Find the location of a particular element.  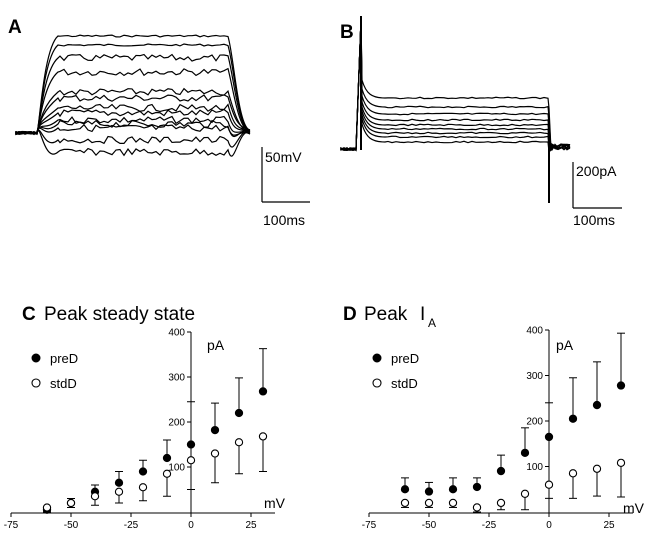

chart-c-error-bars is located at coordinates (155, 430).